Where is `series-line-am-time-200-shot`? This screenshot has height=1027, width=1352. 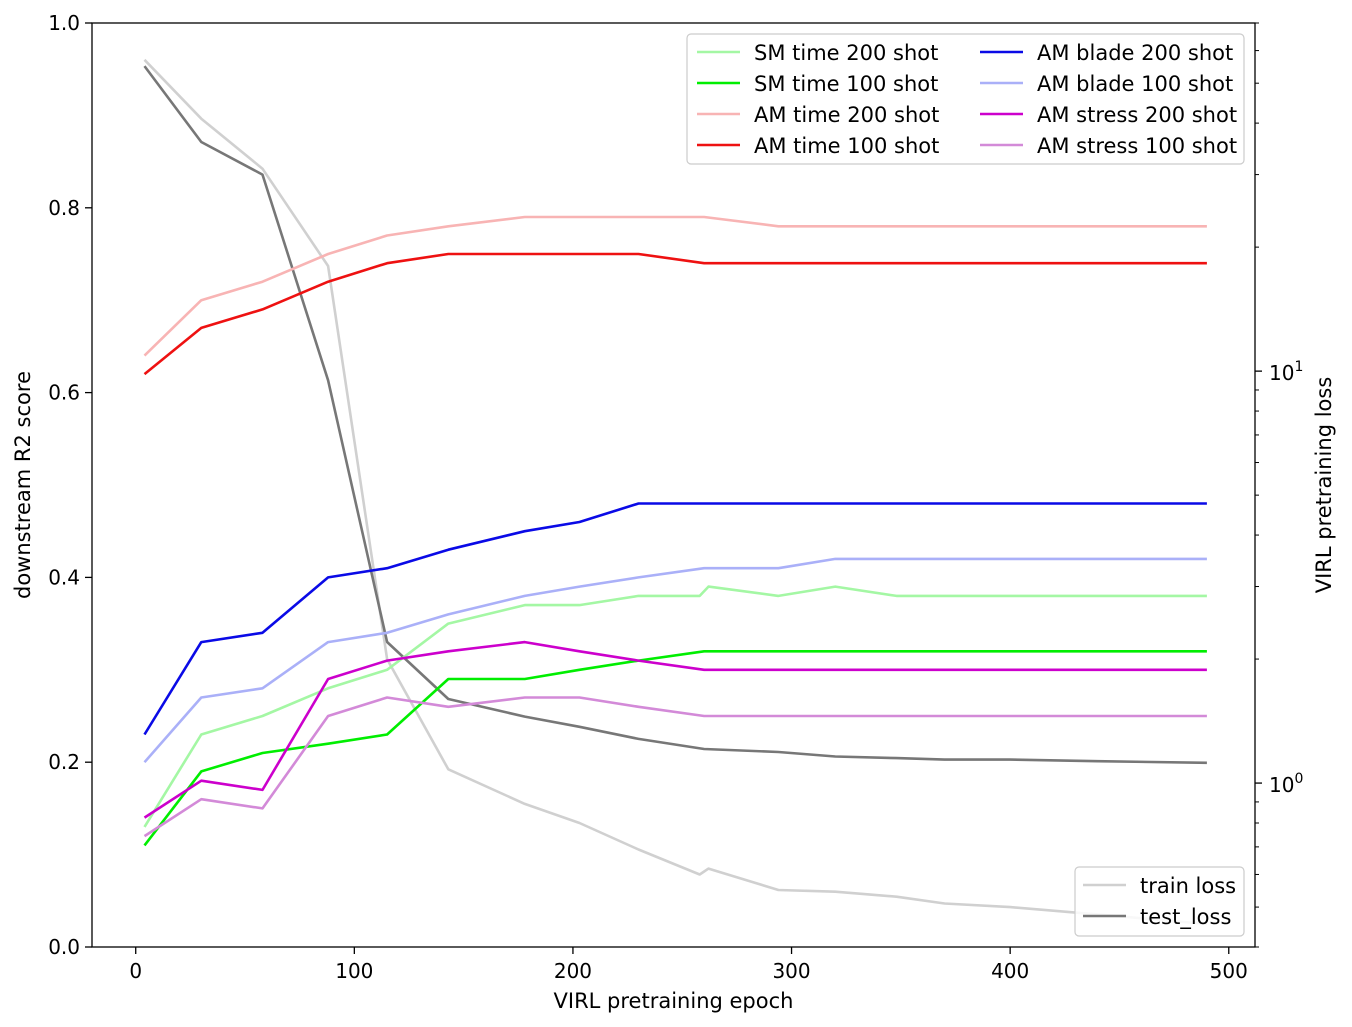
series-line-am-time-200-shot is located at coordinates (675, 286).